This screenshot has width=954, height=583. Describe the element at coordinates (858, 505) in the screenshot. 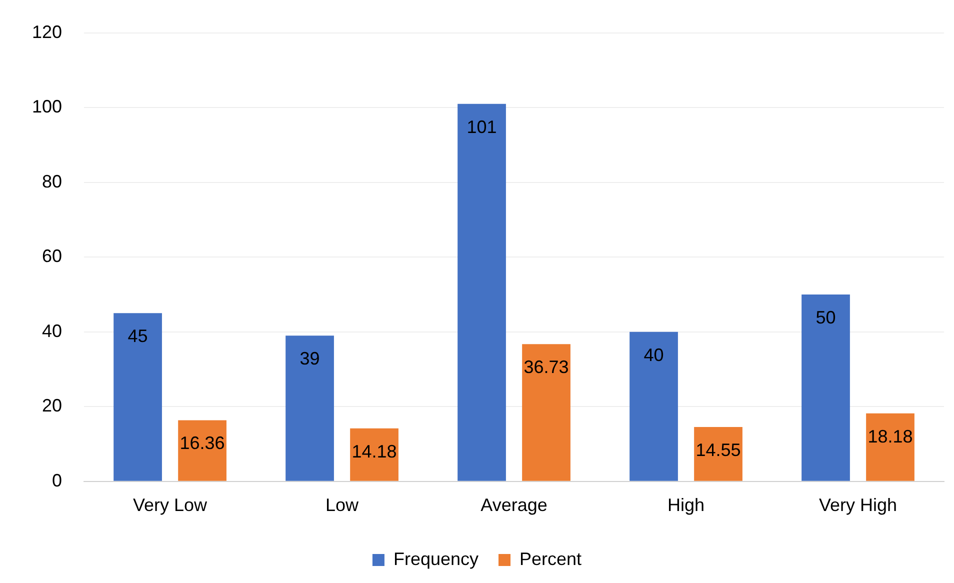

I see `x-tick-label: Very High` at that location.